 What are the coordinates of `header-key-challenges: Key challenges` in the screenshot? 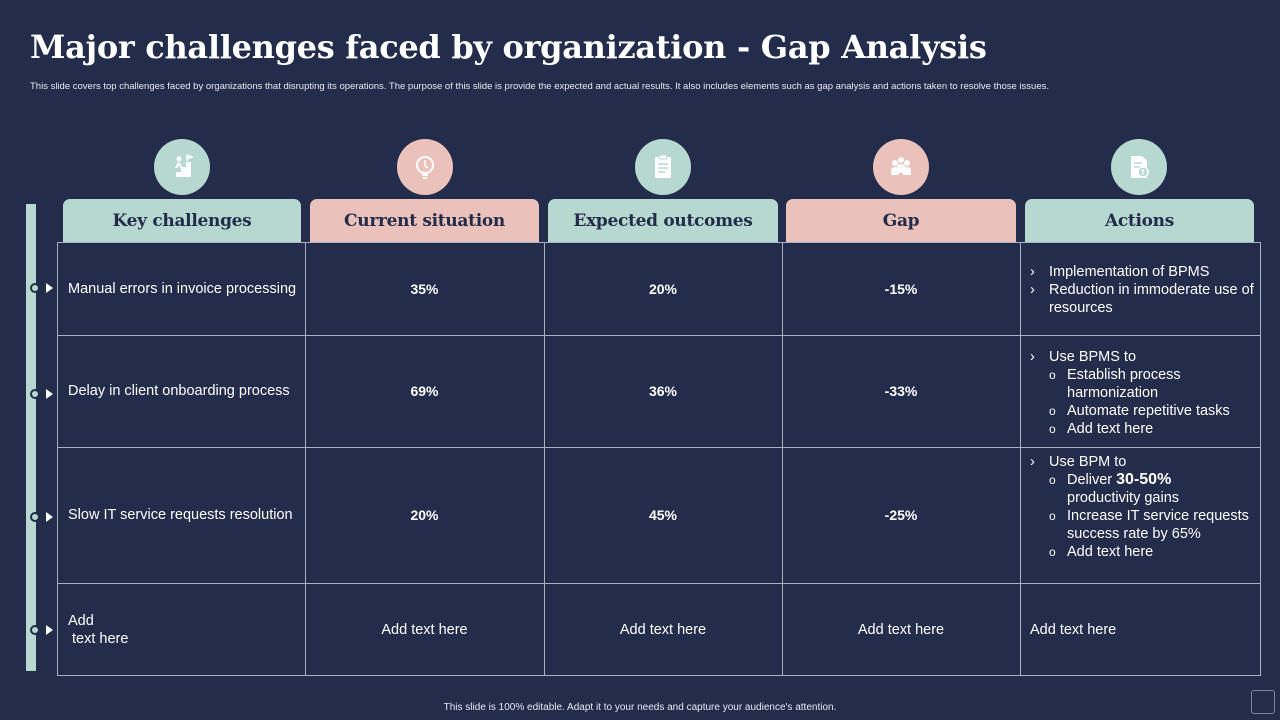 It's located at (182, 220).